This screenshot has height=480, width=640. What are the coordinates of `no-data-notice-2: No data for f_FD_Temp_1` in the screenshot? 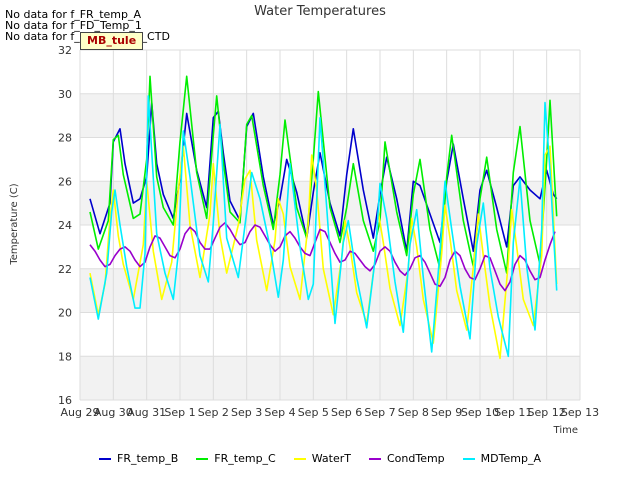 It's located at (73, 25).